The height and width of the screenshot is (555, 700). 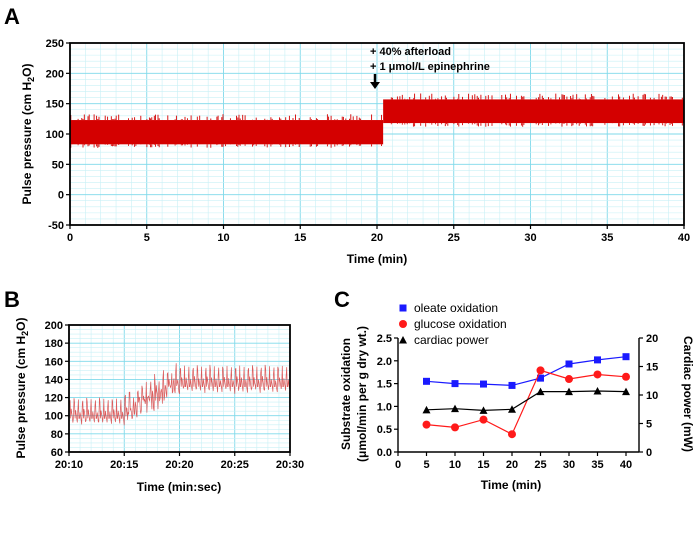 What do you see at coordinates (61, 196) in the screenshot?
I see `y-tick-label: 0` at bounding box center [61, 196].